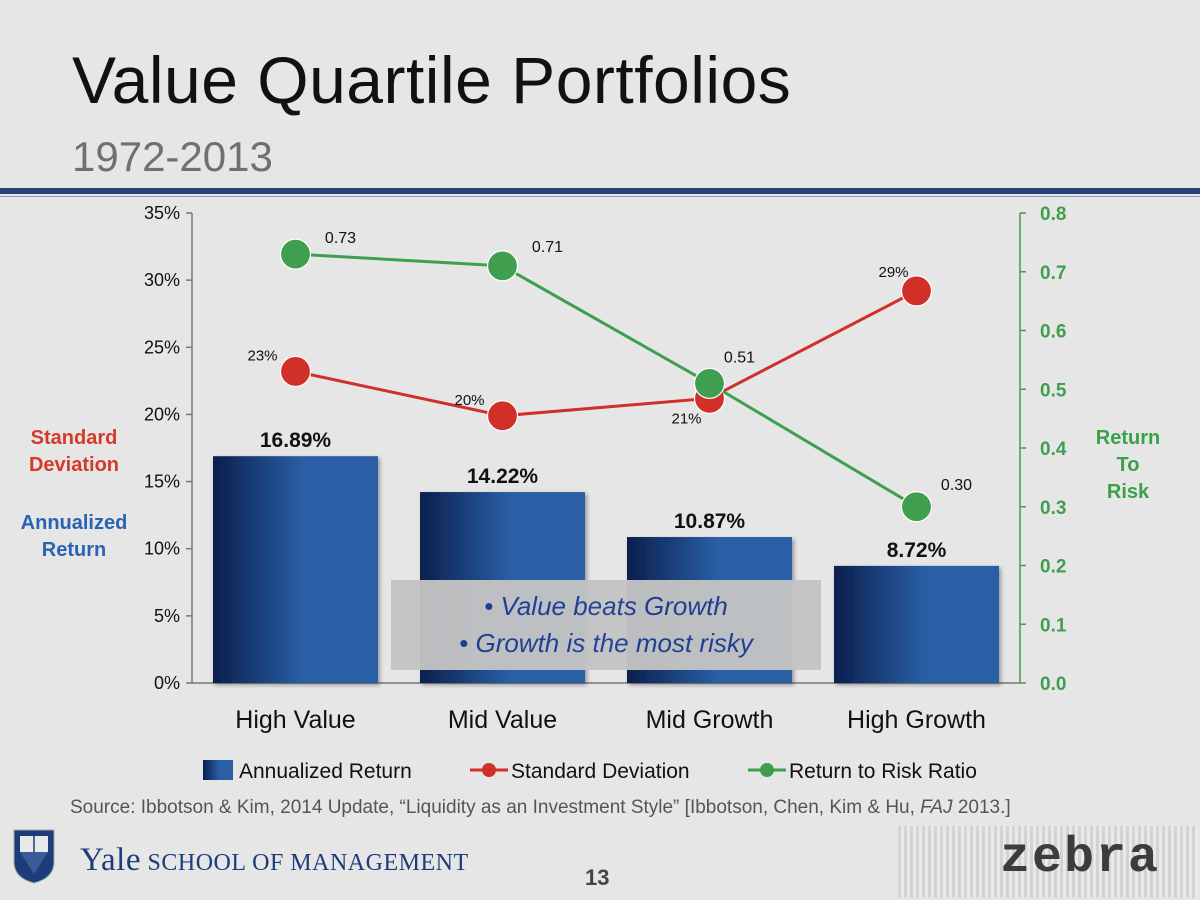 The image size is (1200, 900). I want to click on callout-line-2: • Growth is the most risky, so click(606, 643).